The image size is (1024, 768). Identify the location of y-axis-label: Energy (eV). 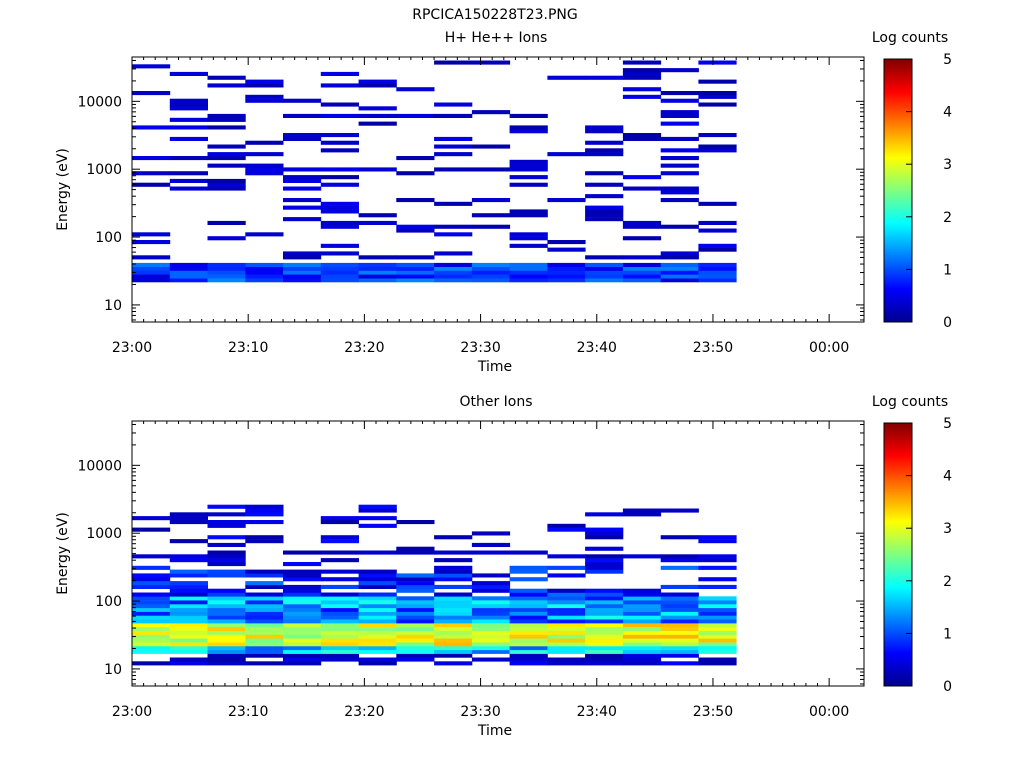
(63, 553).